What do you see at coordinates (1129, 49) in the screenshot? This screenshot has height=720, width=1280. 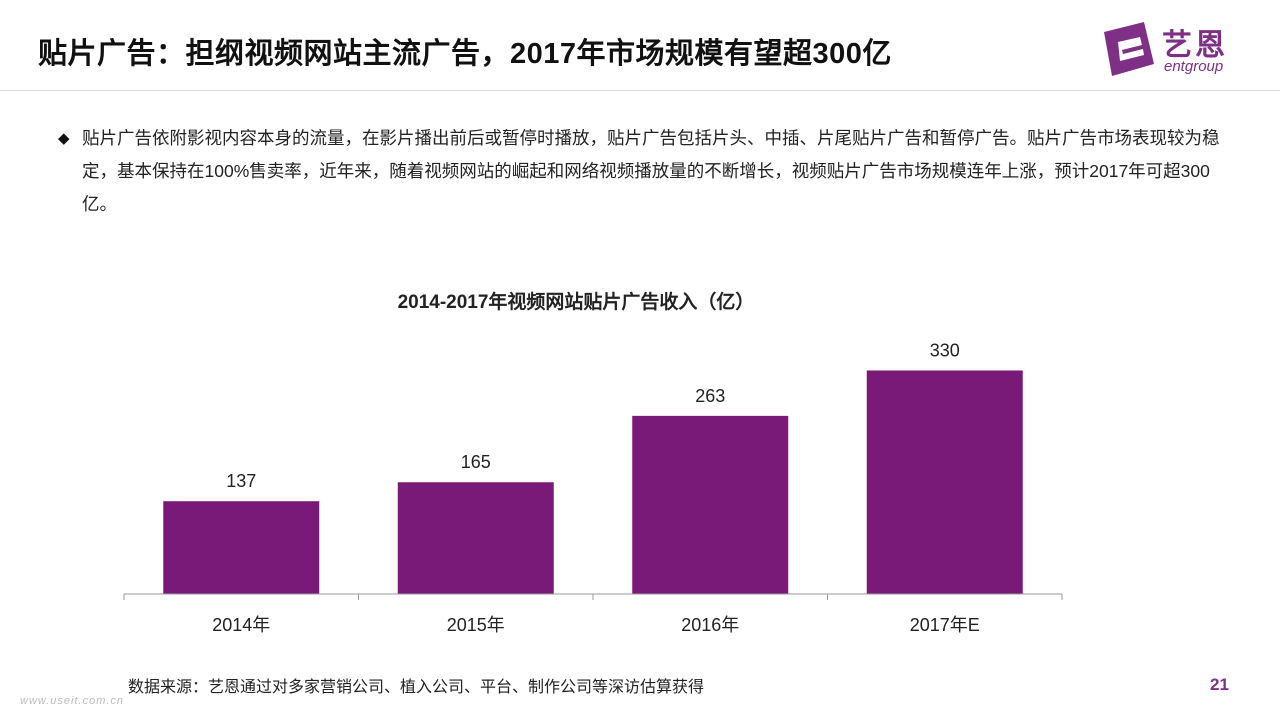 I see `entgroup-logo-icon` at bounding box center [1129, 49].